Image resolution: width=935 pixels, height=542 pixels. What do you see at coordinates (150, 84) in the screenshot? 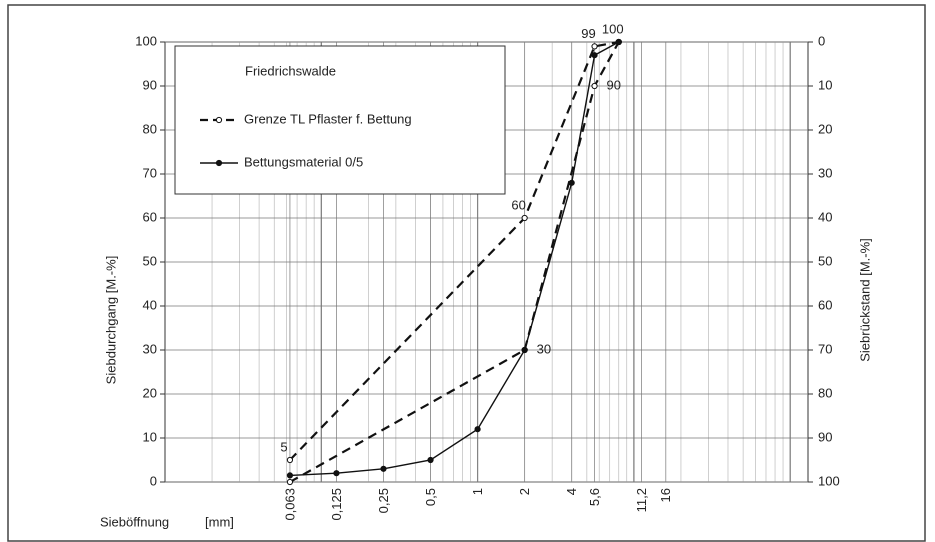
I see `y-tick-label: 90` at bounding box center [150, 84].